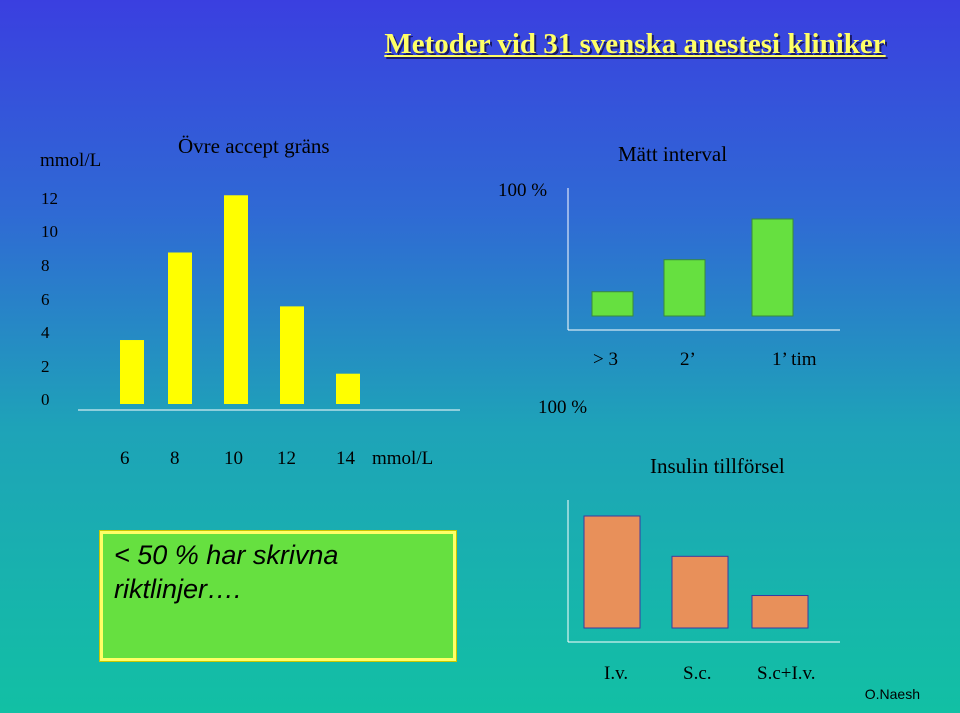  I want to click on x-tick-label: 14, so click(345, 458).